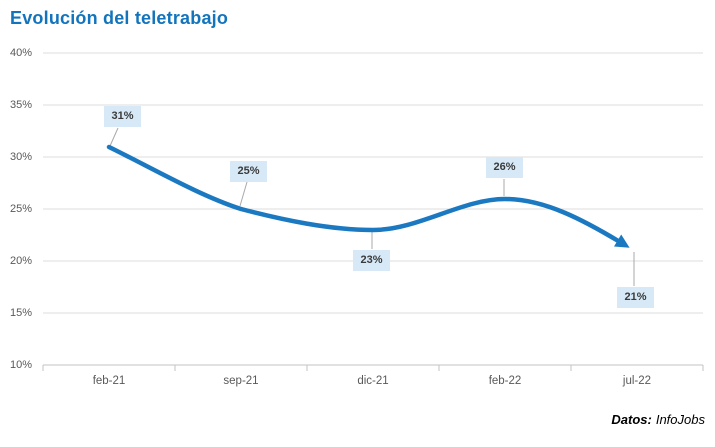 This screenshot has width=715, height=447. I want to click on y-tick-label: 30%, so click(20, 157).